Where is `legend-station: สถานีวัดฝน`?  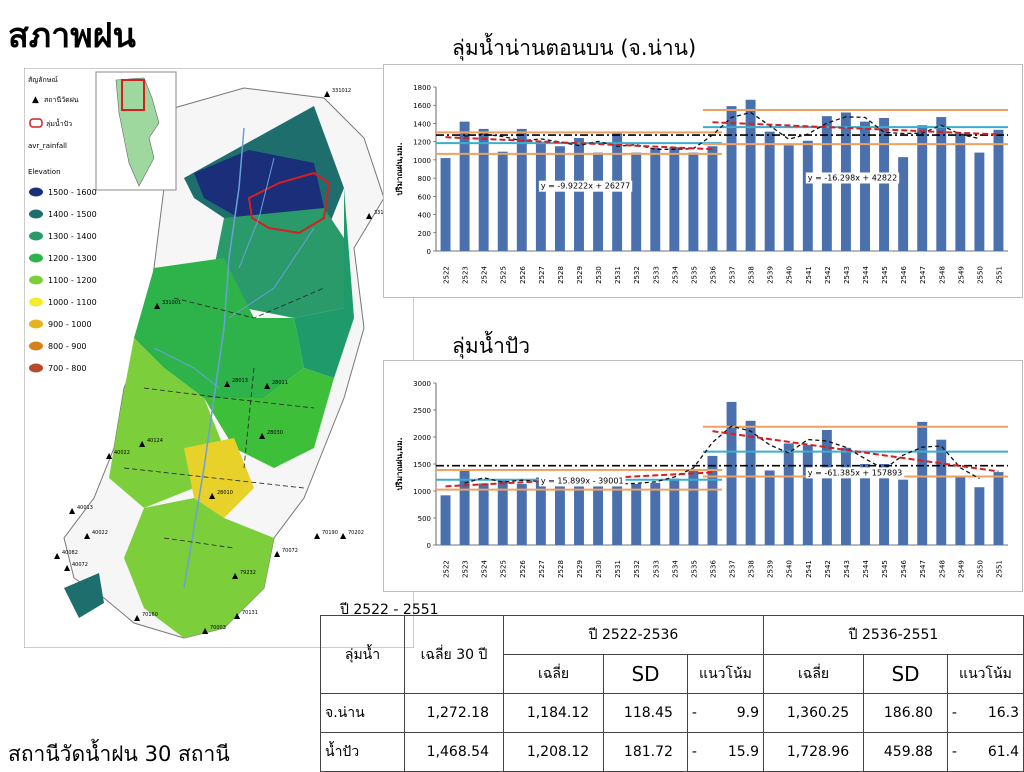 legend-station: สถานีวัดฝน is located at coordinates (61, 100).